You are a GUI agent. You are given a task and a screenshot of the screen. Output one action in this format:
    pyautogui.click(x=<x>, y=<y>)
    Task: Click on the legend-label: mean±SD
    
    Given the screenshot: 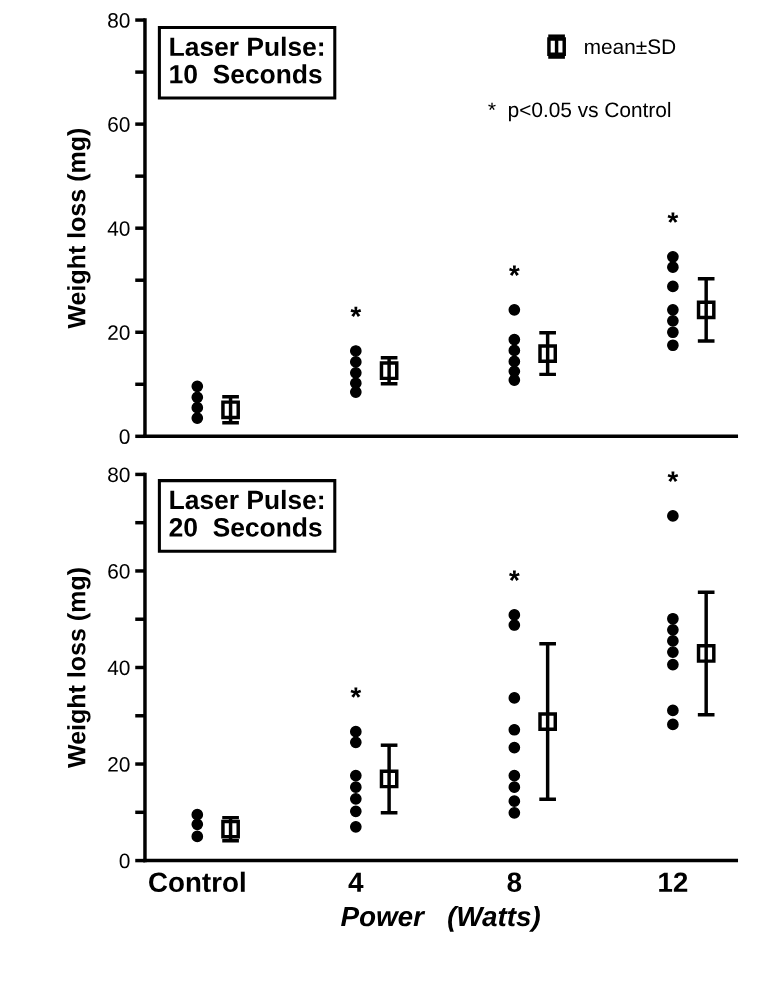 What is the action you would take?
    pyautogui.click(x=630, y=47)
    